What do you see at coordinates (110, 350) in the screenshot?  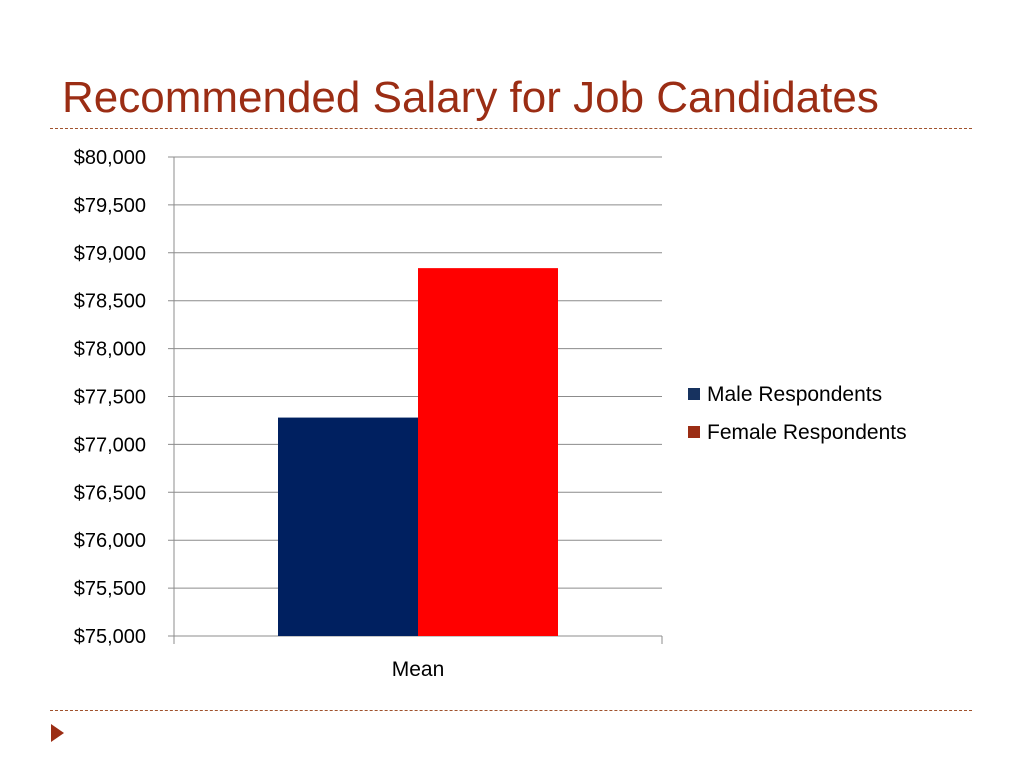 I see `y-tick-label: $78,000` at bounding box center [110, 350].